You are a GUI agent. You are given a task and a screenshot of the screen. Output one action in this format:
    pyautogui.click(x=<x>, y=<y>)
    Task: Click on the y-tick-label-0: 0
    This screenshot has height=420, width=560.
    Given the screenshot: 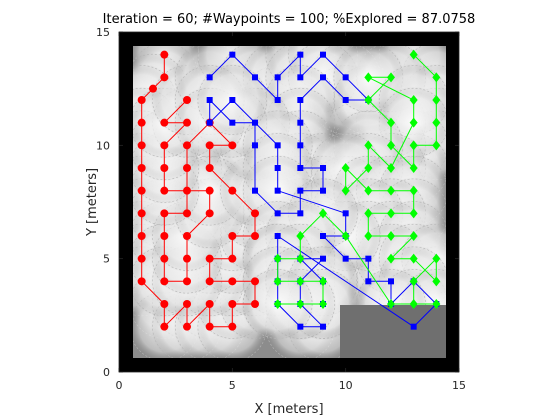 What is the action you would take?
    pyautogui.click(x=106, y=372)
    